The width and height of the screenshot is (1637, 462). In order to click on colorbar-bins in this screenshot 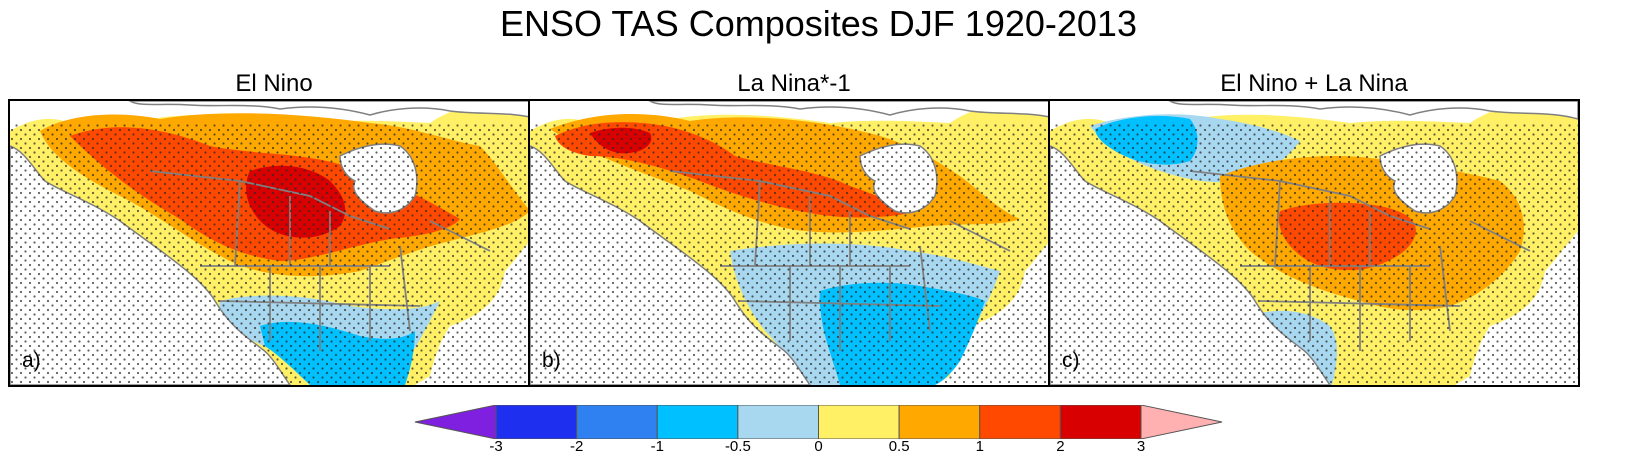, I will do `click(818, 422)`.